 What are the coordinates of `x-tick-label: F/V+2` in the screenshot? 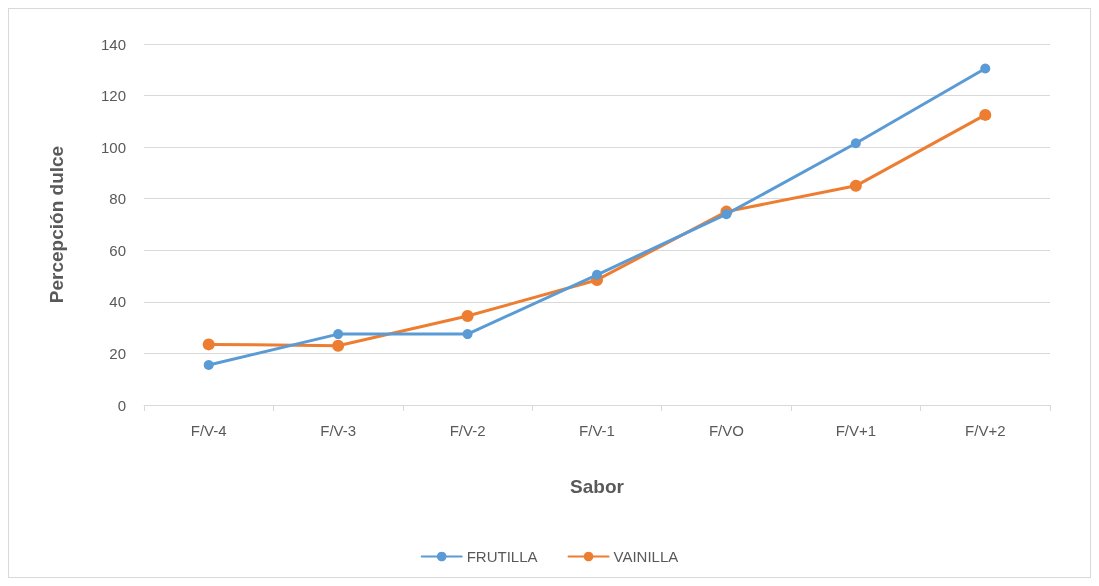 It's located at (985, 430).